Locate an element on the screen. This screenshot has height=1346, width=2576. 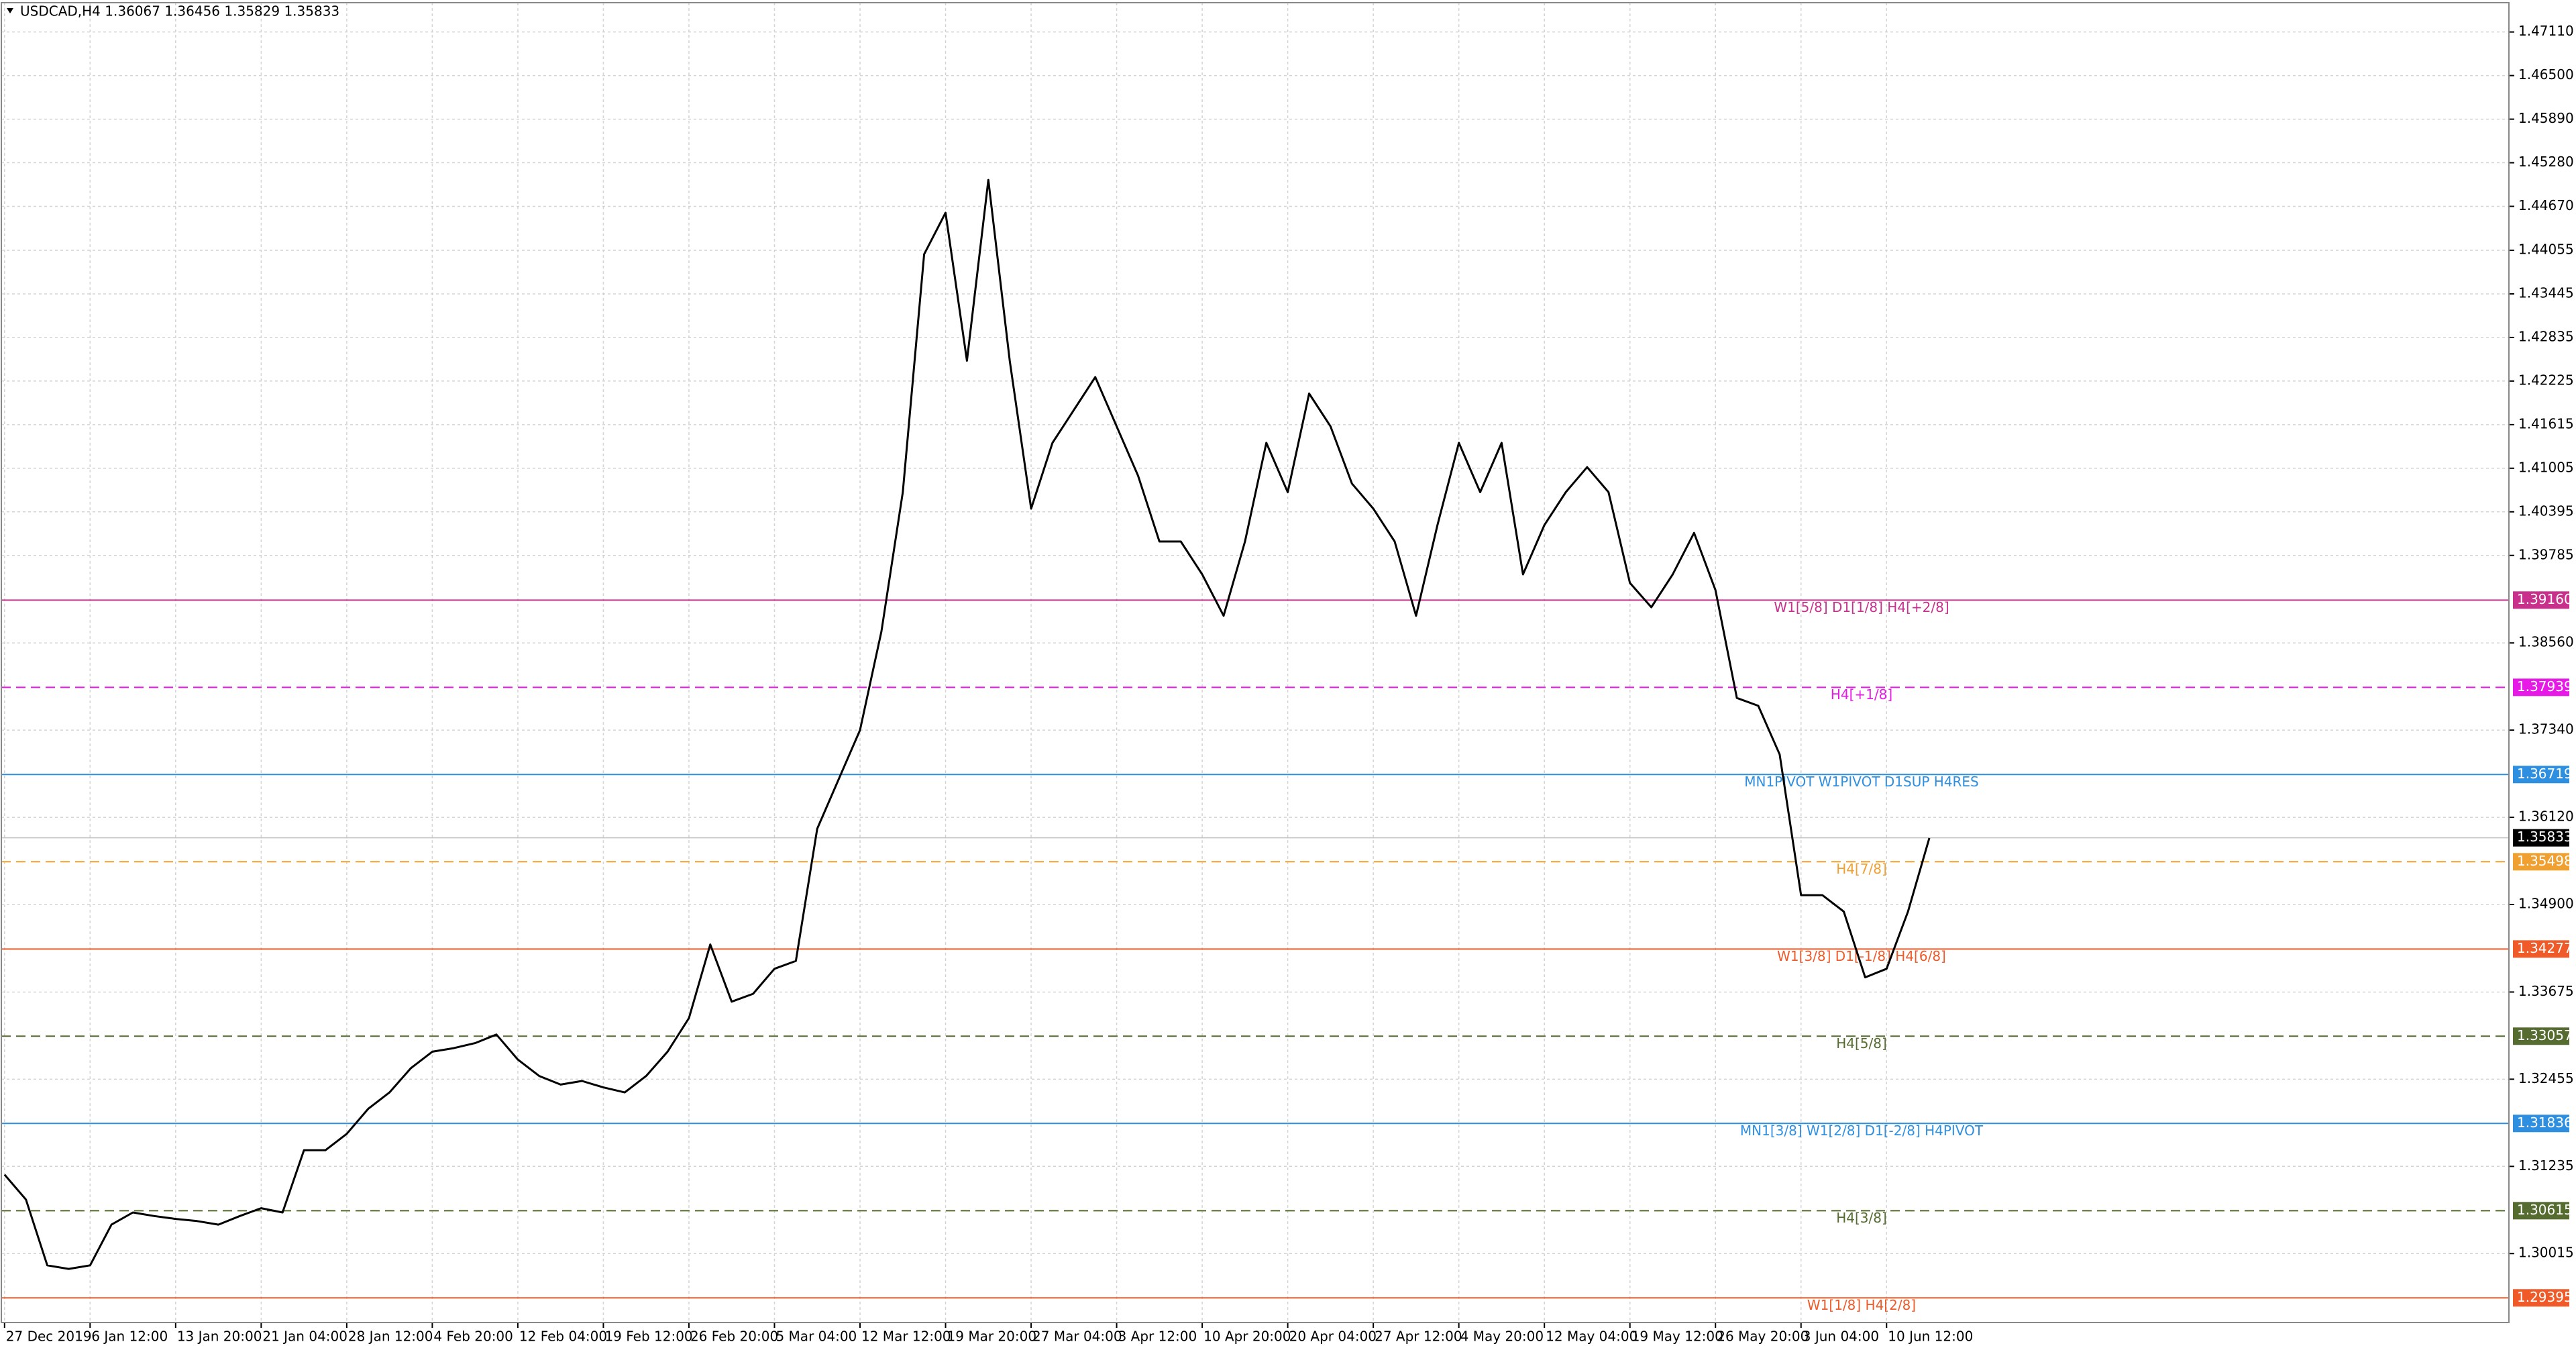
last-price-label: 1.35833 is located at coordinates (2545, 837).